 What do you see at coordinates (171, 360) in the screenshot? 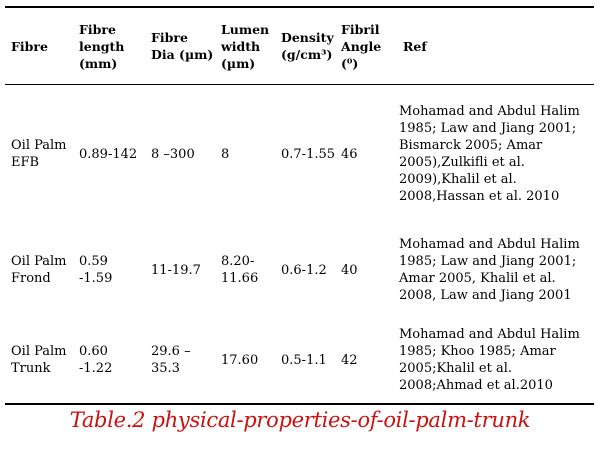
I see `cell-dia: 29.6 –35.3` at bounding box center [171, 360].